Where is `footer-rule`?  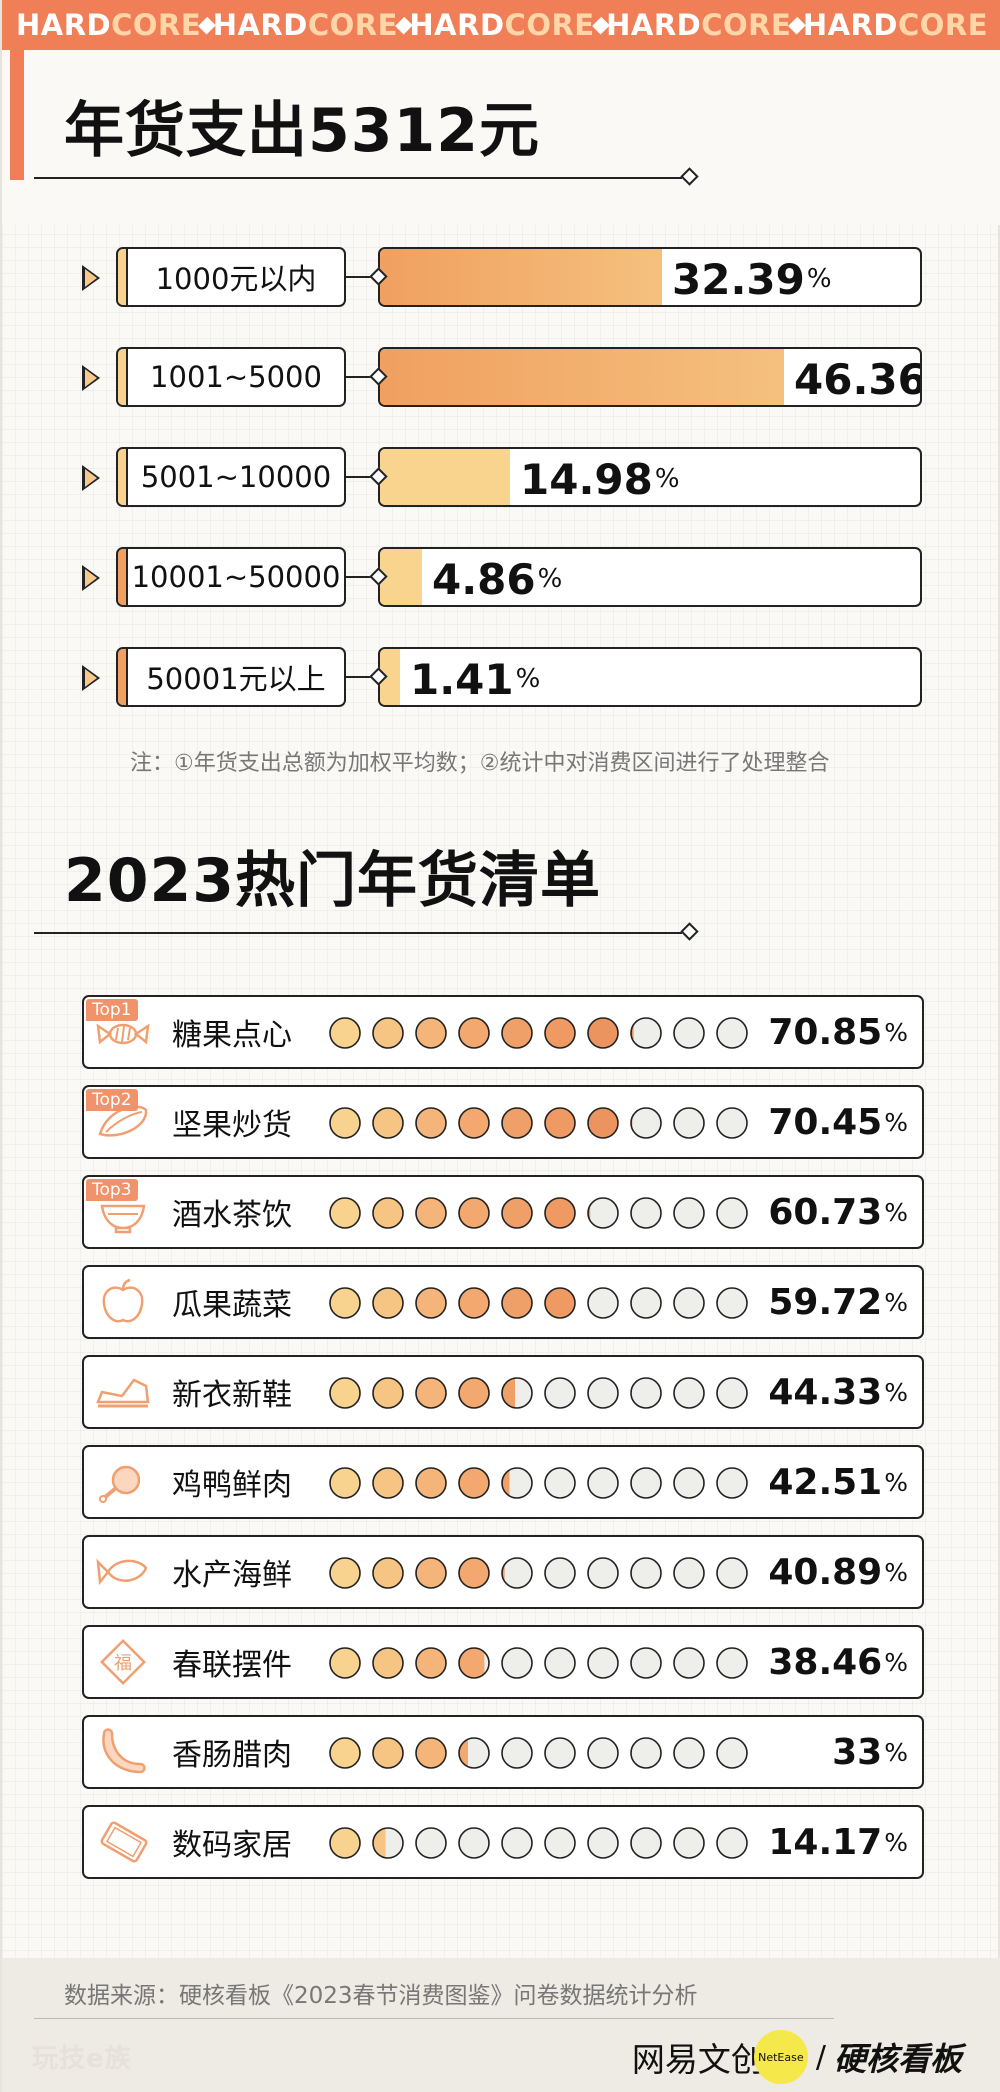 footer-rule is located at coordinates (434, 2018).